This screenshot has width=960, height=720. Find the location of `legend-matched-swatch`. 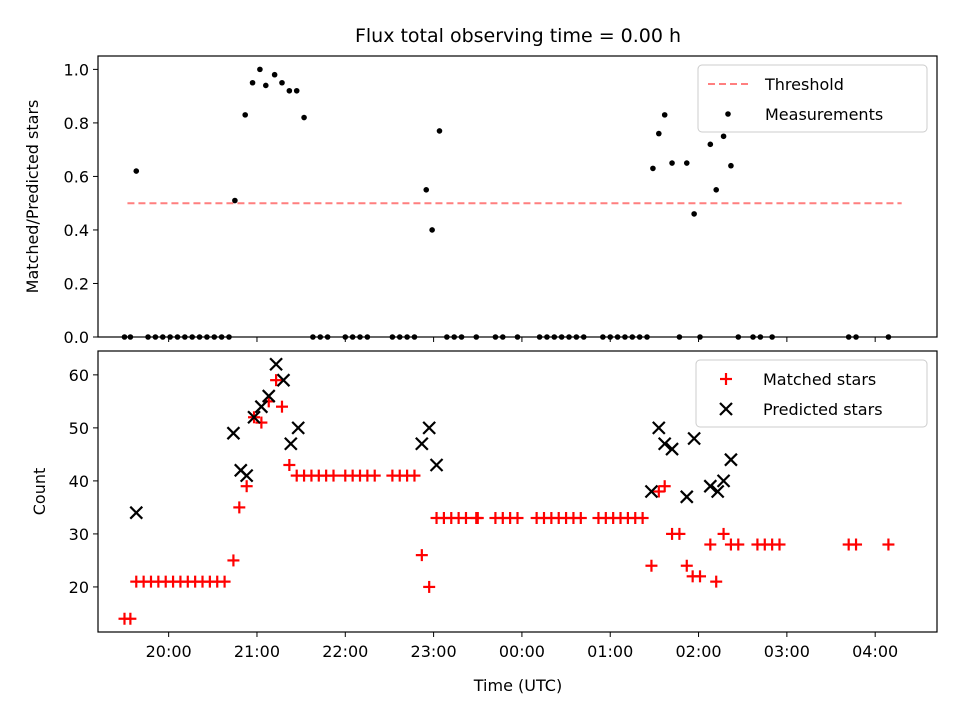

legend-matched-swatch is located at coordinates (726, 379).